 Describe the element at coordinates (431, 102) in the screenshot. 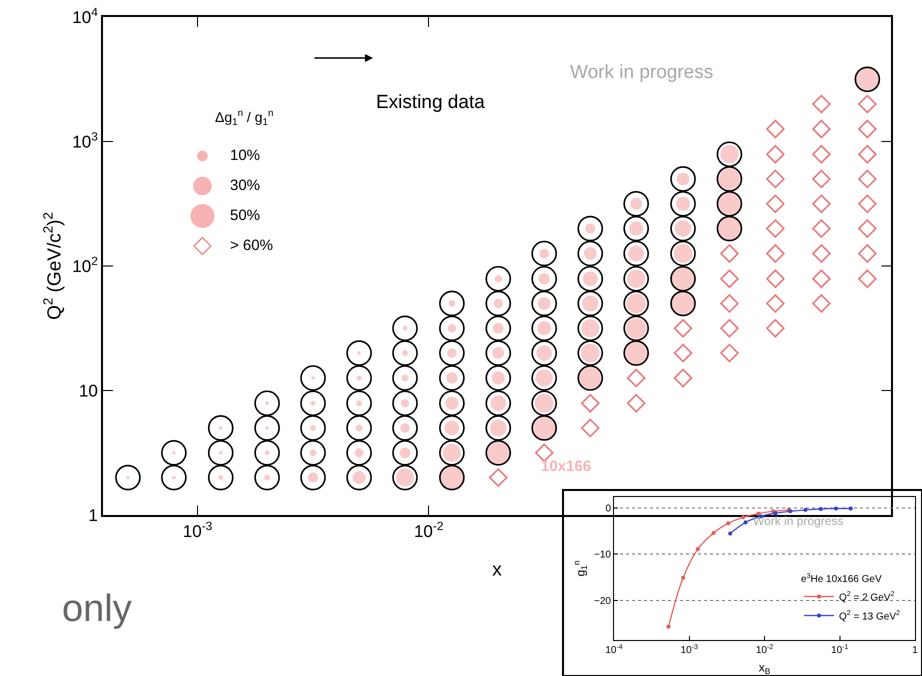

I see `annotation: Existing data` at that location.